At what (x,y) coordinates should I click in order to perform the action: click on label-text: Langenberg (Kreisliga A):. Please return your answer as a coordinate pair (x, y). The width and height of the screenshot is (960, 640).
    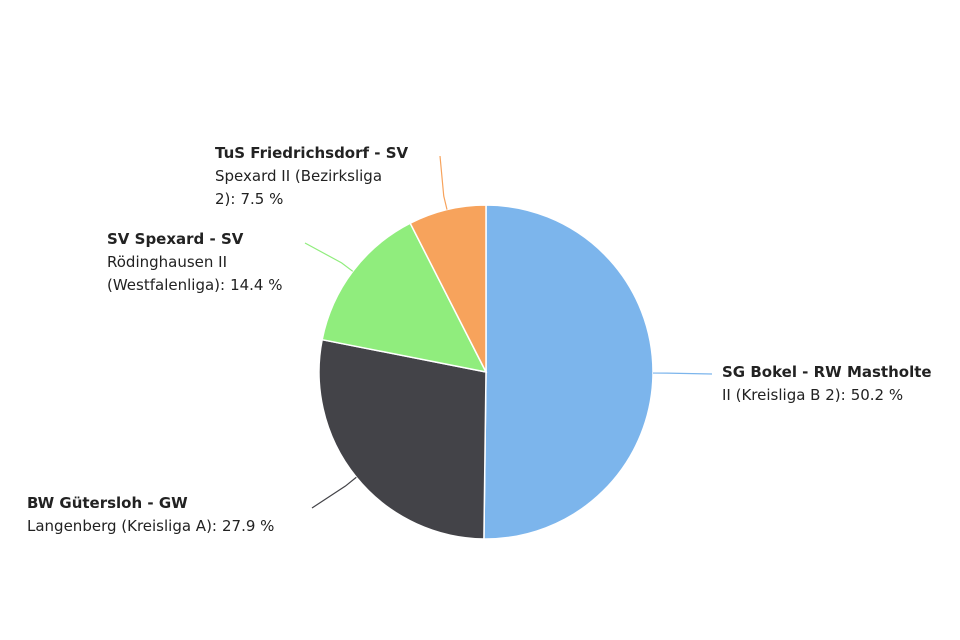
    Looking at the image, I should click on (122, 526).